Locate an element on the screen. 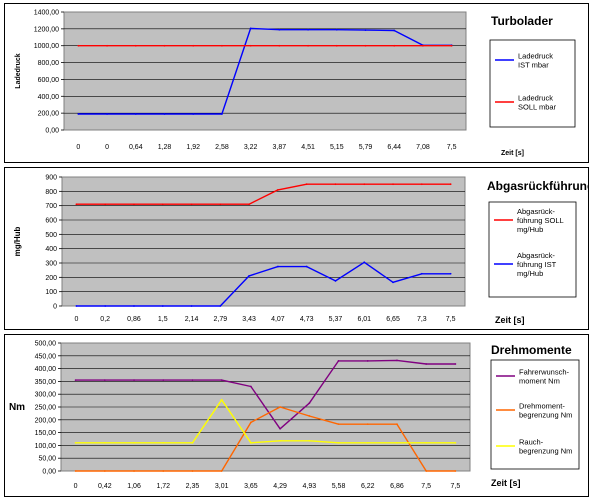 The height and width of the screenshot is (500, 593). x-tick-label: 4,29 is located at coordinates (280, 486).